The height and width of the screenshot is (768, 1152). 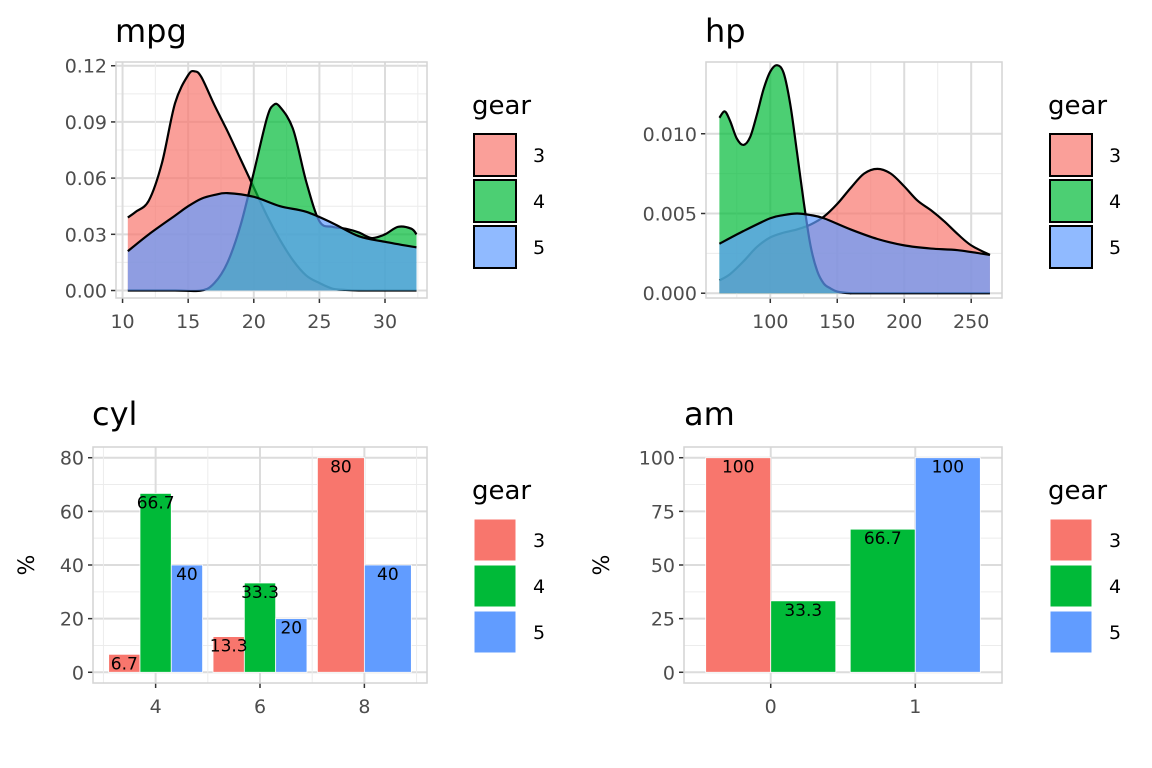 What do you see at coordinates (86, 235) in the screenshot?
I see `y-tick-label: 0.03` at bounding box center [86, 235].